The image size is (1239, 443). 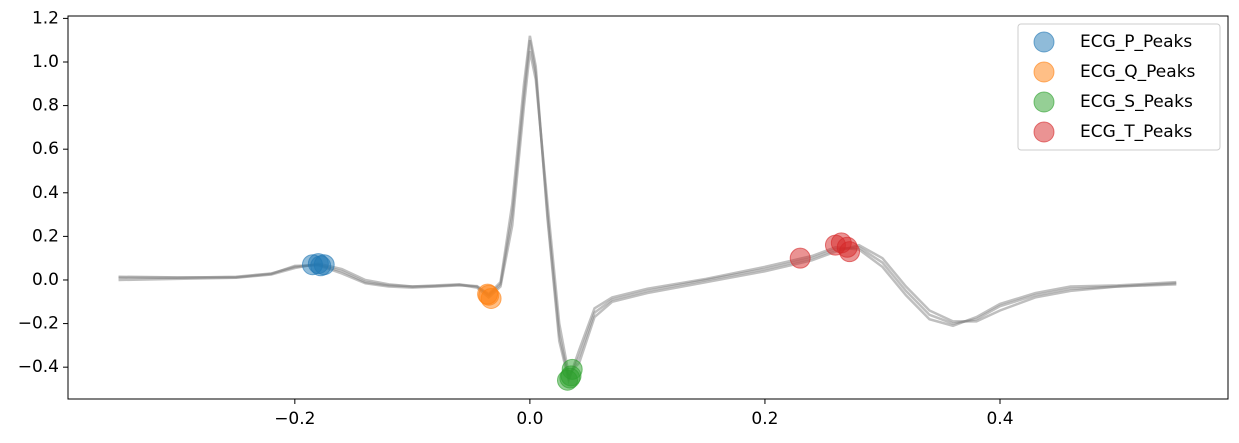 What do you see at coordinates (45, 193) in the screenshot?
I see `y-tick-label: 0.4` at bounding box center [45, 193].